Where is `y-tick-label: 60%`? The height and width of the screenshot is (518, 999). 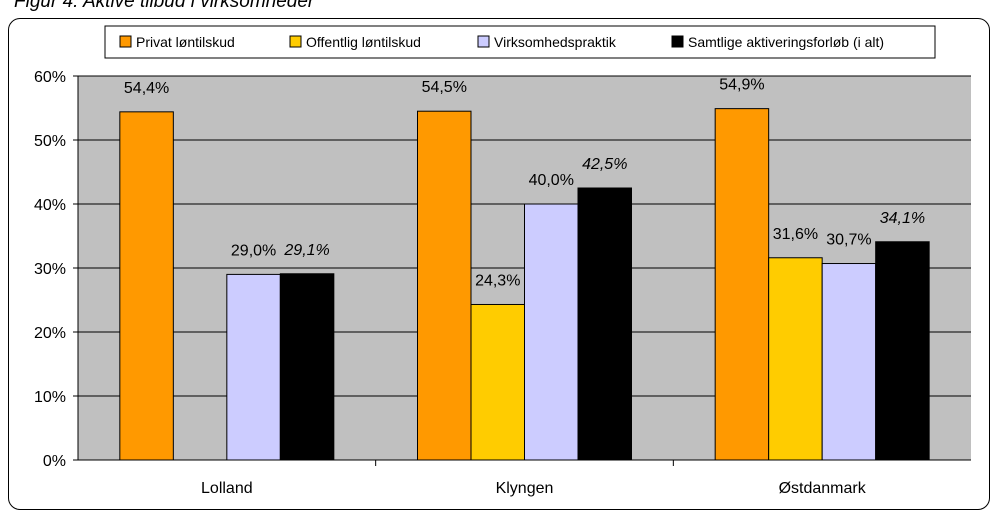 y-tick-label: 60% is located at coordinates (50, 77).